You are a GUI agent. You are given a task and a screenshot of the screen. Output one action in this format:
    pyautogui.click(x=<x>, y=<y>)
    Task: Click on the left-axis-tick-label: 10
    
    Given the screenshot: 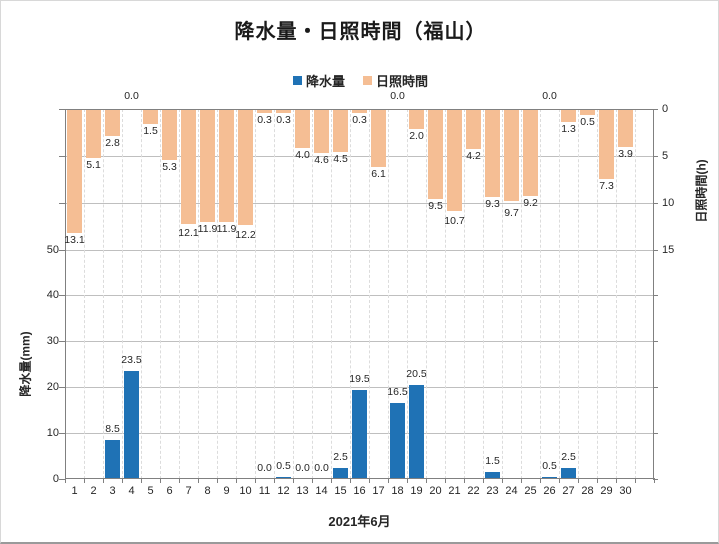 What is the action you would take?
    pyautogui.click(x=52, y=432)
    